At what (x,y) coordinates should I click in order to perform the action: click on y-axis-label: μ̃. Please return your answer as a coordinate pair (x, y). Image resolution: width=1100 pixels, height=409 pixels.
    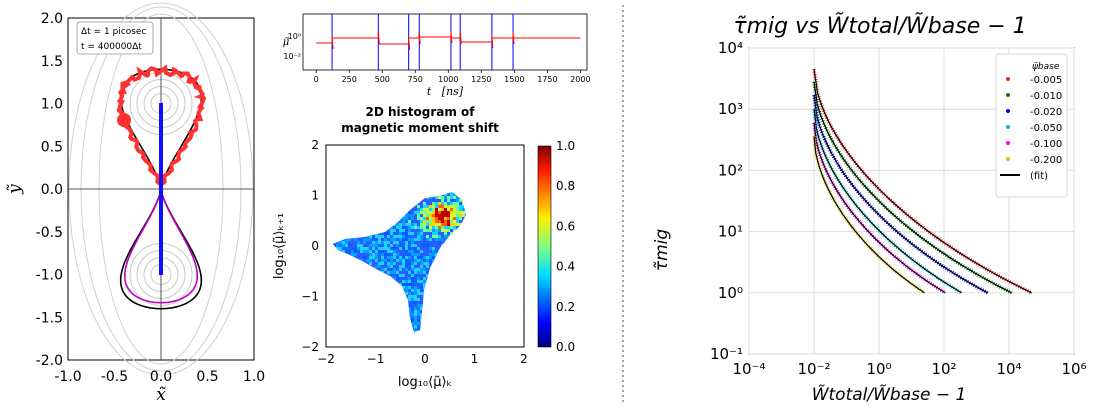
    Looking at the image, I should click on (286, 42).